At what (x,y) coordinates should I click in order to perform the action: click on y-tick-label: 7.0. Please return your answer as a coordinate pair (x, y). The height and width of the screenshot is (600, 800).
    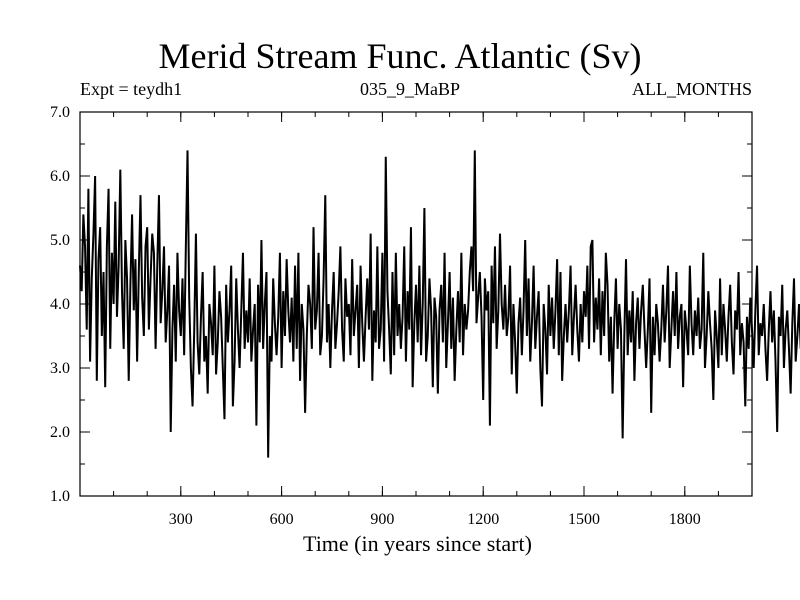
    Looking at the image, I should click on (60, 112).